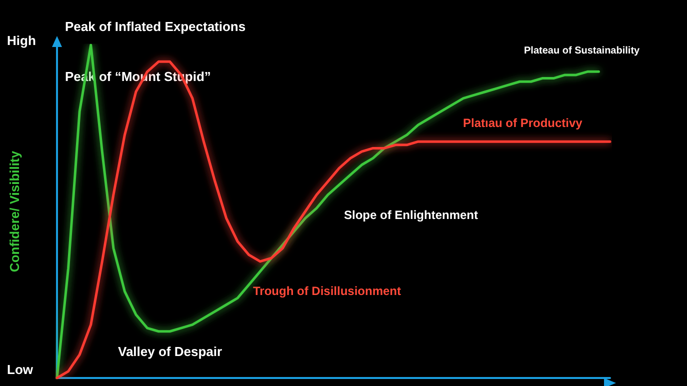 The width and height of the screenshot is (687, 386). Describe the element at coordinates (20, 369) in the screenshot. I see `text: Low` at that location.